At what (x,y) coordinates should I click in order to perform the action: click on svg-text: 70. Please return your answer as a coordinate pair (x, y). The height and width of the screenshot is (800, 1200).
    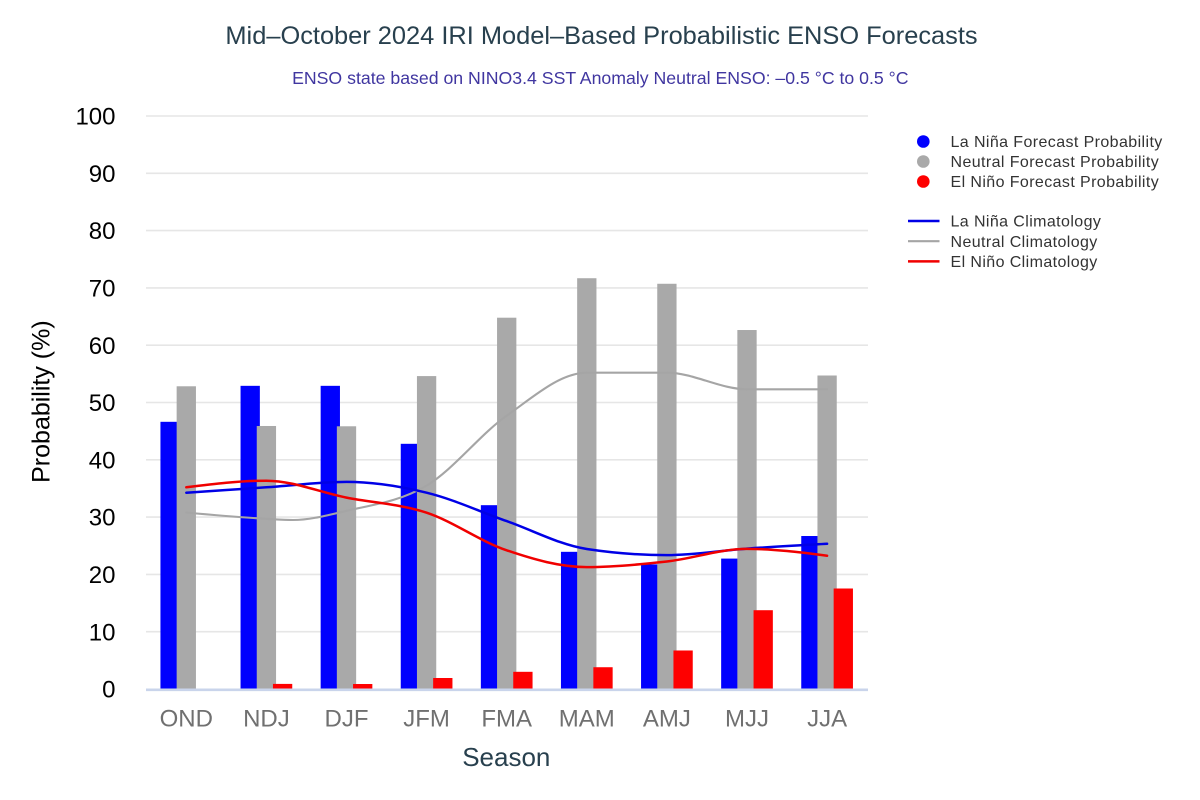
    Looking at the image, I should click on (102, 289).